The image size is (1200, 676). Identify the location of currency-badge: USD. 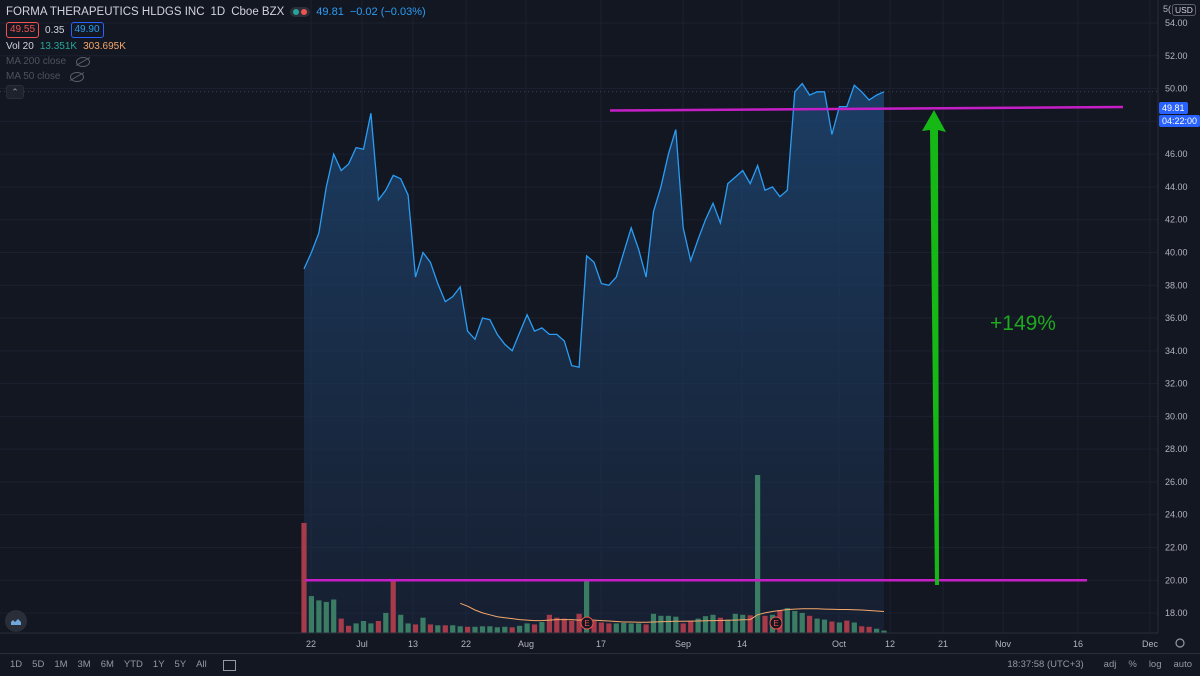
(1184, 10).